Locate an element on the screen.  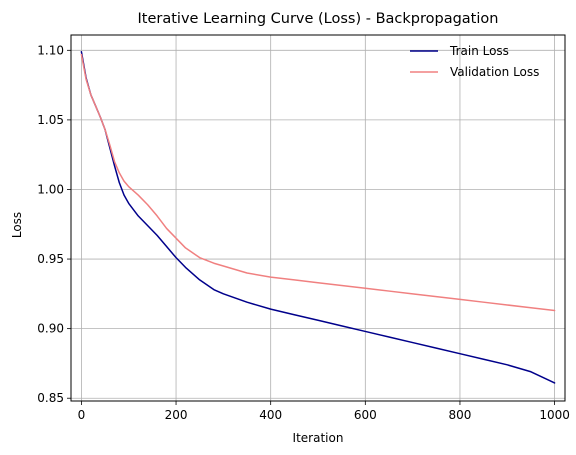
x-tick-label: 600 is located at coordinates (365, 415).